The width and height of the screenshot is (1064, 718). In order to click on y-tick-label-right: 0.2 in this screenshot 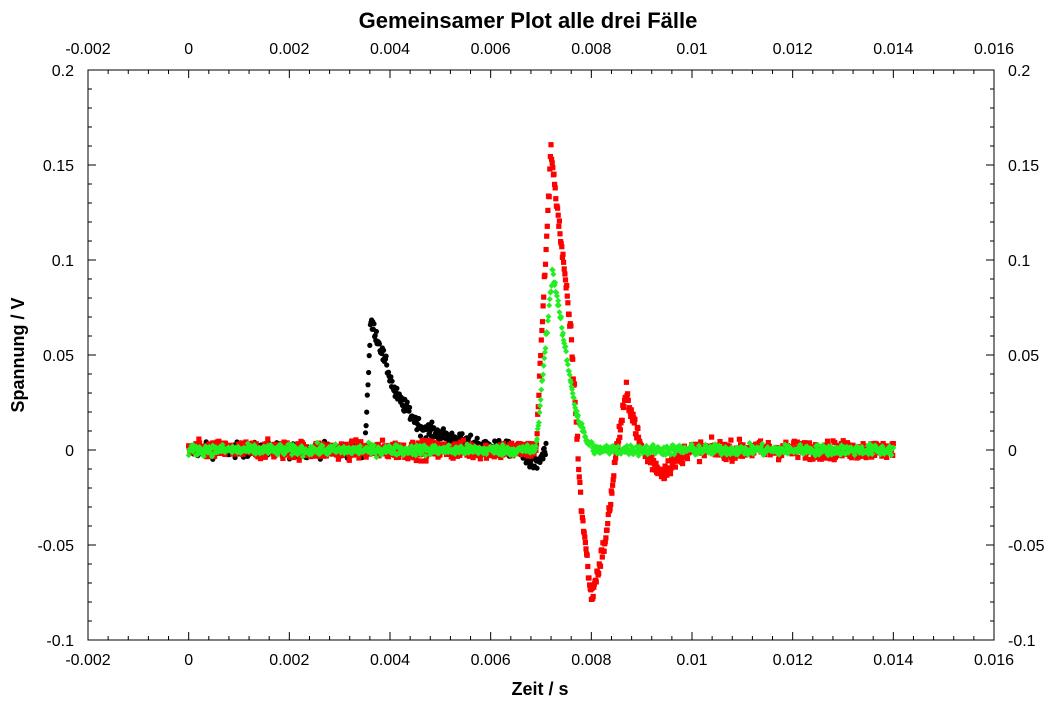, I will do `click(1019, 71)`.